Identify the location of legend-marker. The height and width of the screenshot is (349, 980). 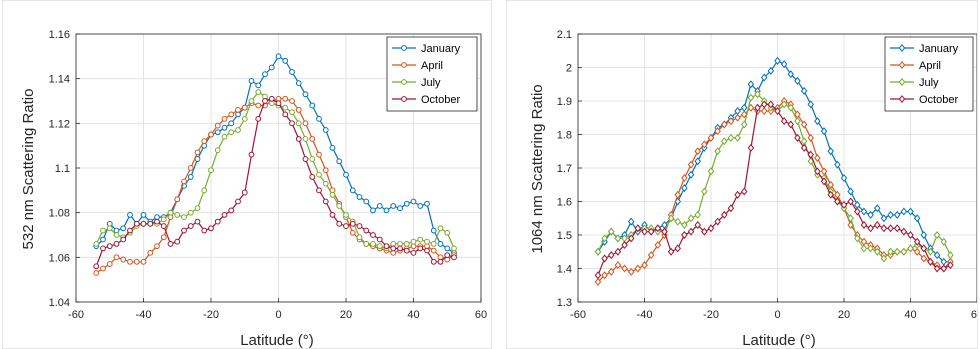
(404, 48).